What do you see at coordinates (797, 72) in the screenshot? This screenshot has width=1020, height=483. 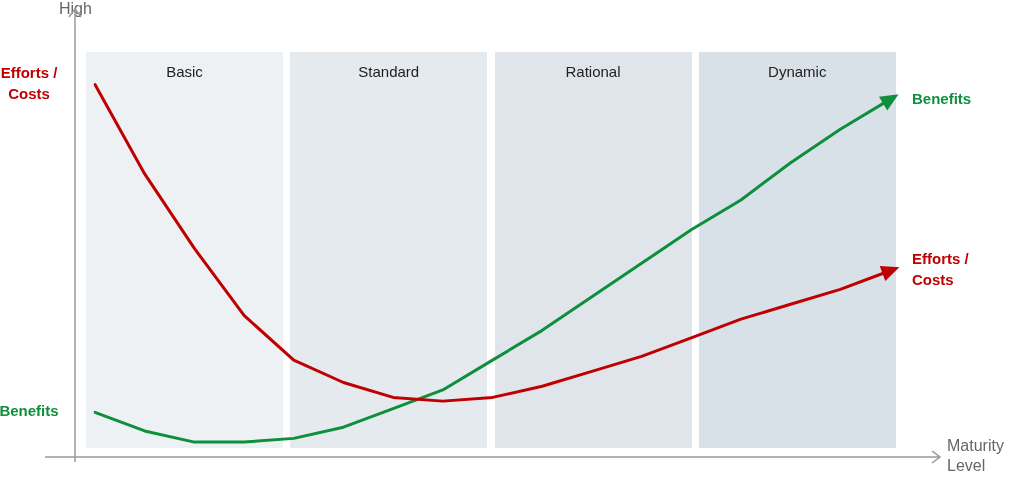 I see `text: Dynamic` at bounding box center [797, 72].